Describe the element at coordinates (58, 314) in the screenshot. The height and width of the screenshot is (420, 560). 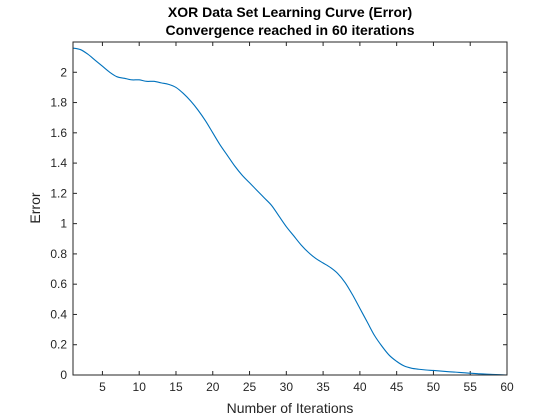
I see `y-tick-label: 0.4` at that location.